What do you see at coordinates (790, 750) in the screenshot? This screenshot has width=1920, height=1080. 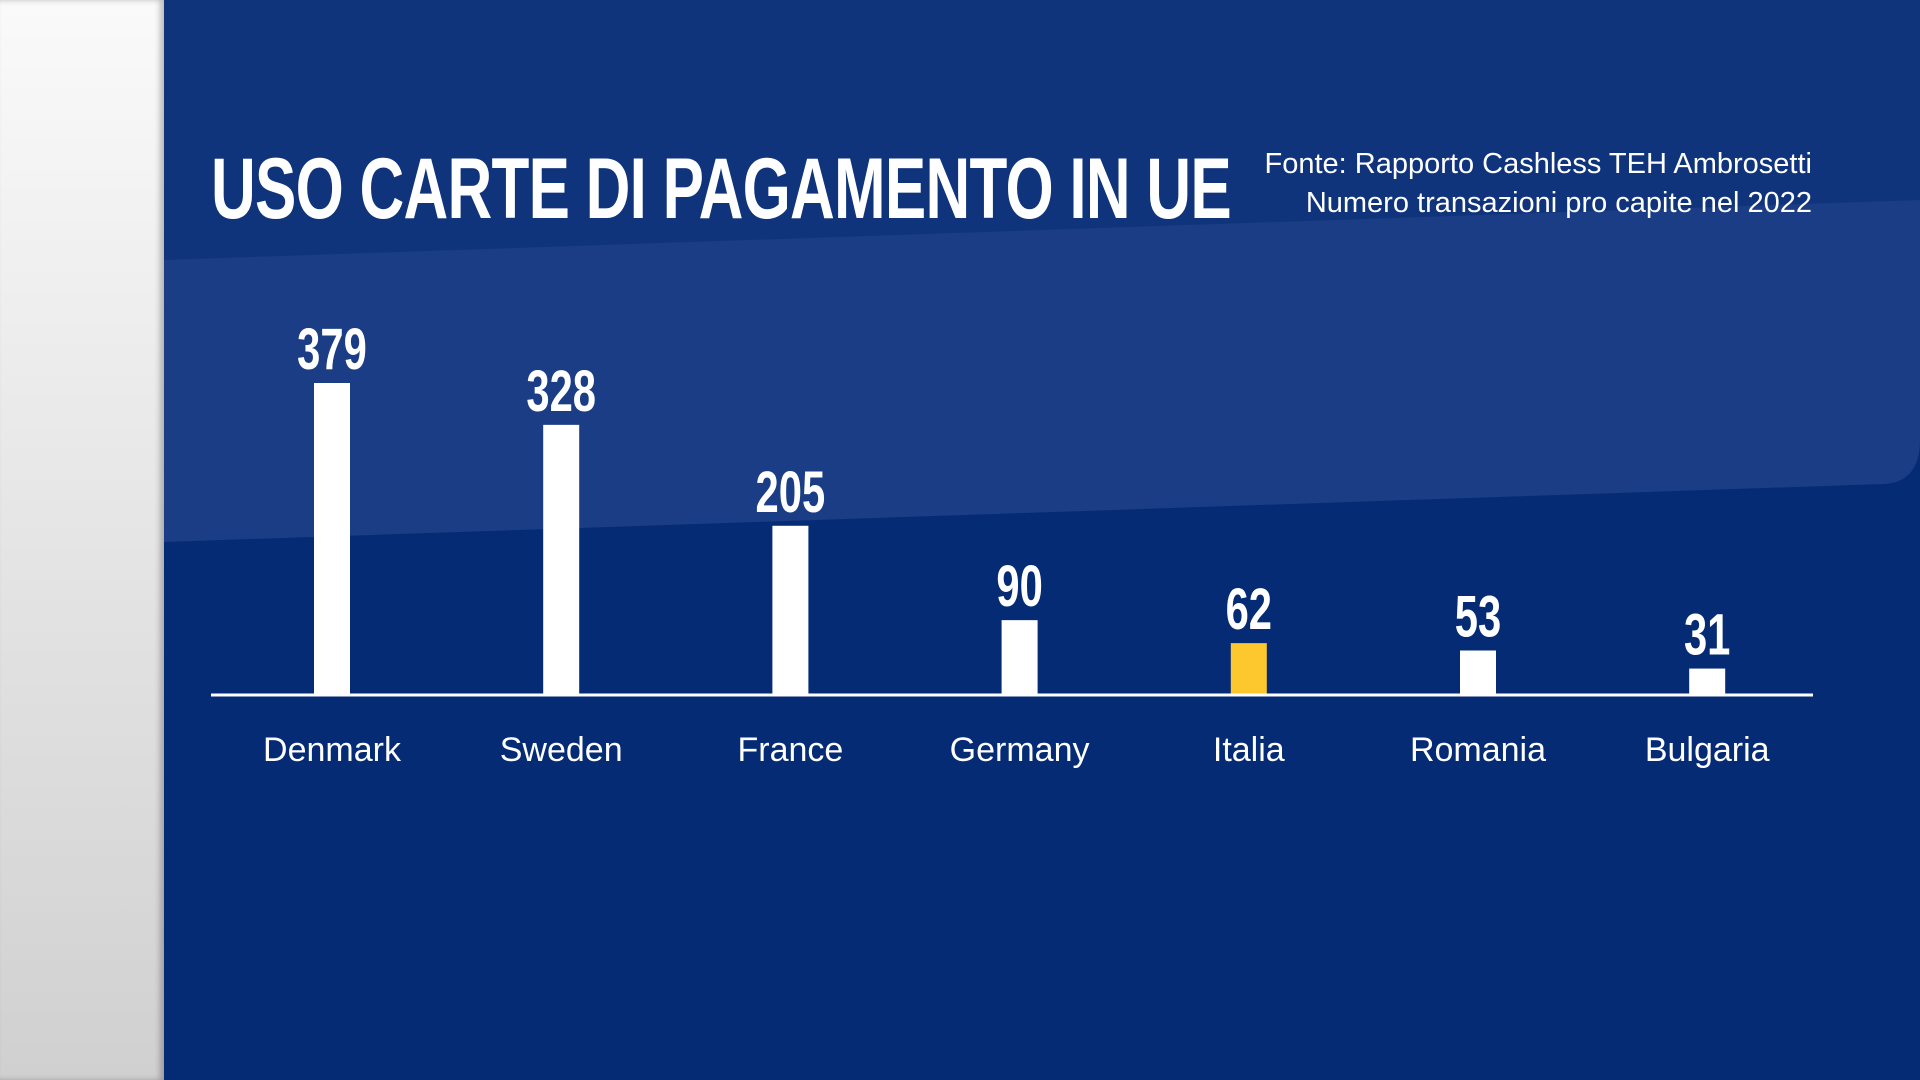 I see `category-label: France` at bounding box center [790, 750].